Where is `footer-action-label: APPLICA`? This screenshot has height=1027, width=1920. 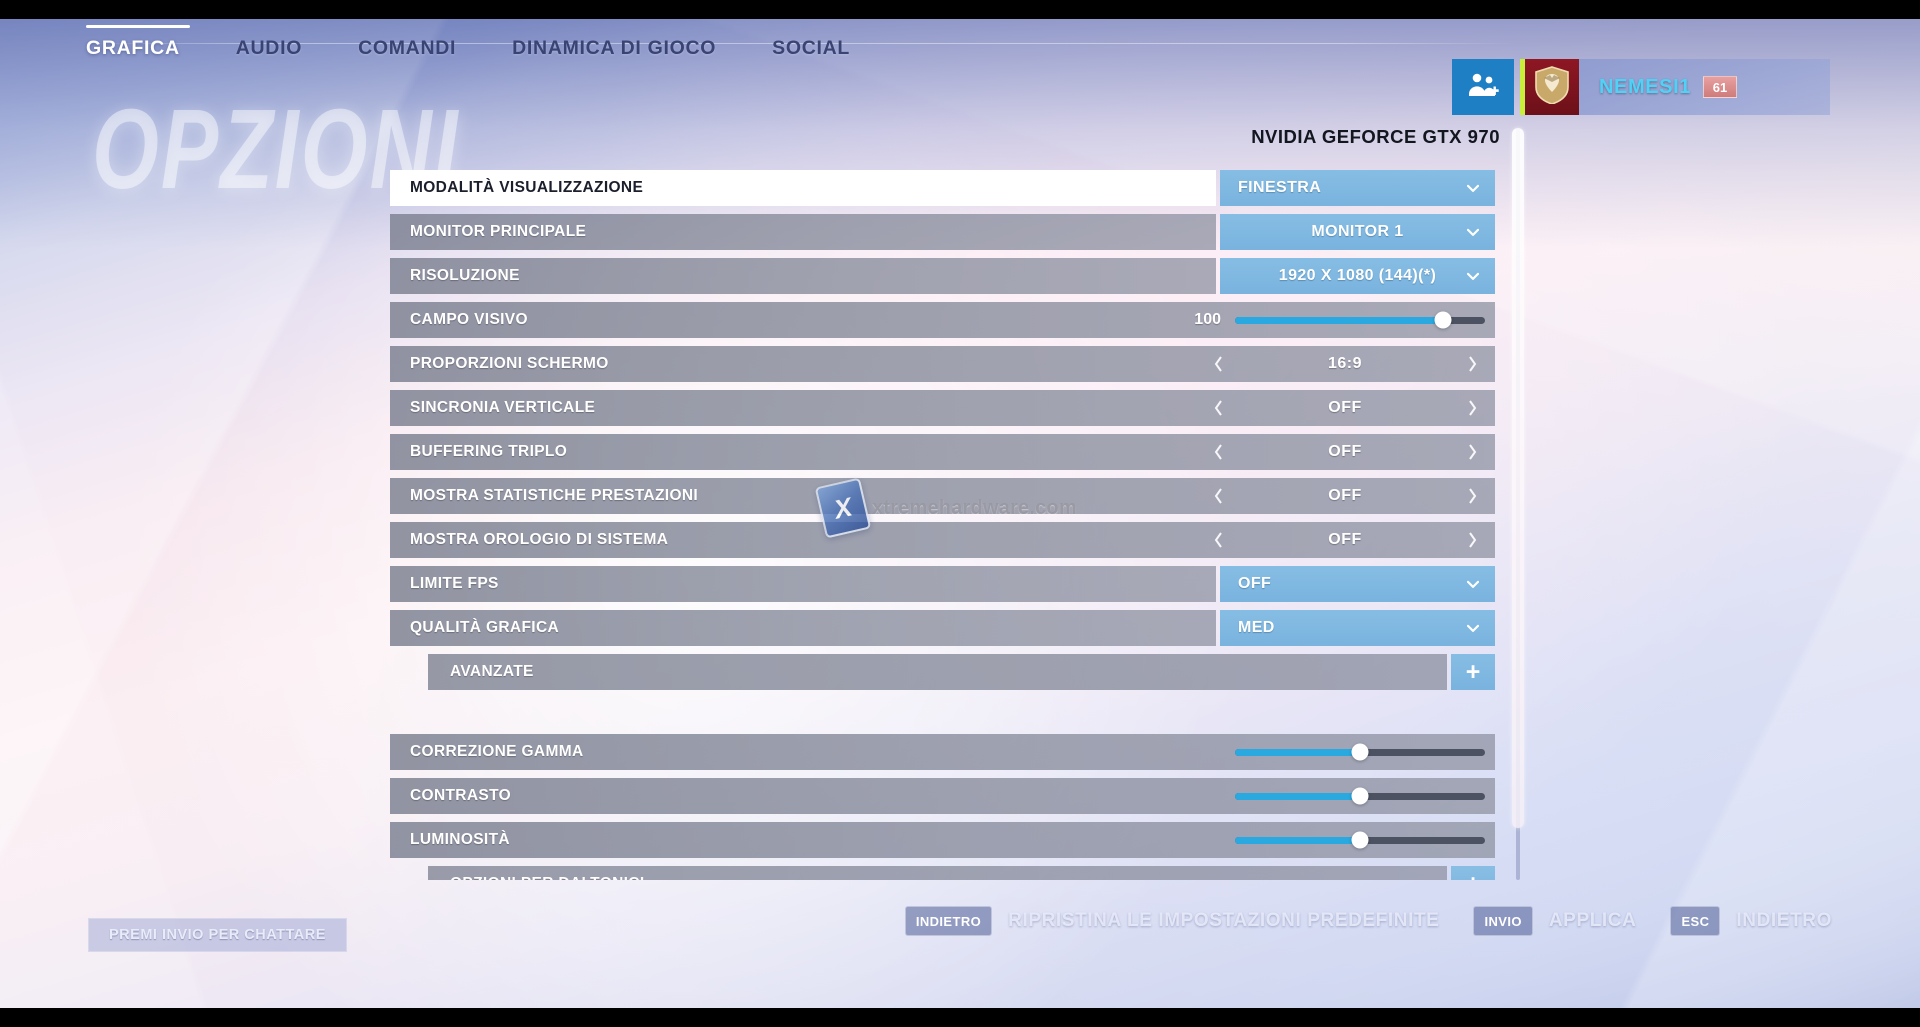 footer-action-label: APPLICA is located at coordinates (1592, 920).